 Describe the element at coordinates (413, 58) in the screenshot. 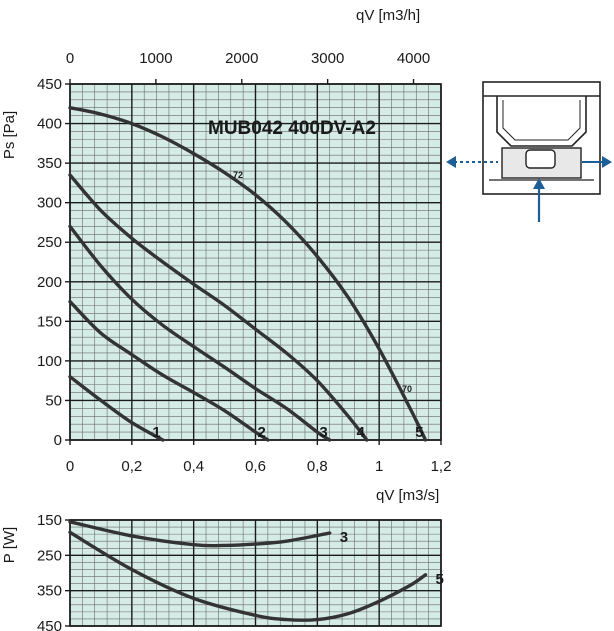

I see `top-x-tick-label: 4000` at that location.